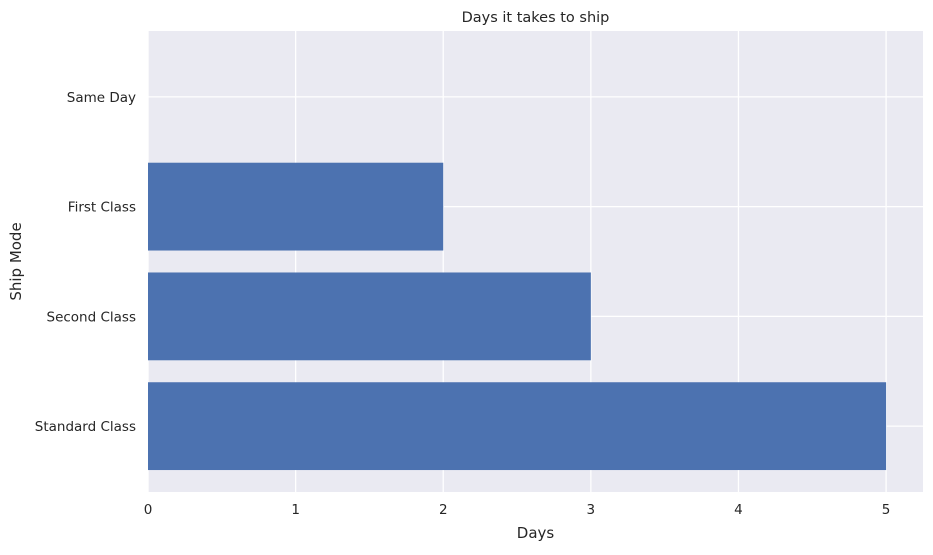 This screenshot has width=933, height=555. What do you see at coordinates (738, 510) in the screenshot?
I see `x-tick-label: 4` at bounding box center [738, 510].